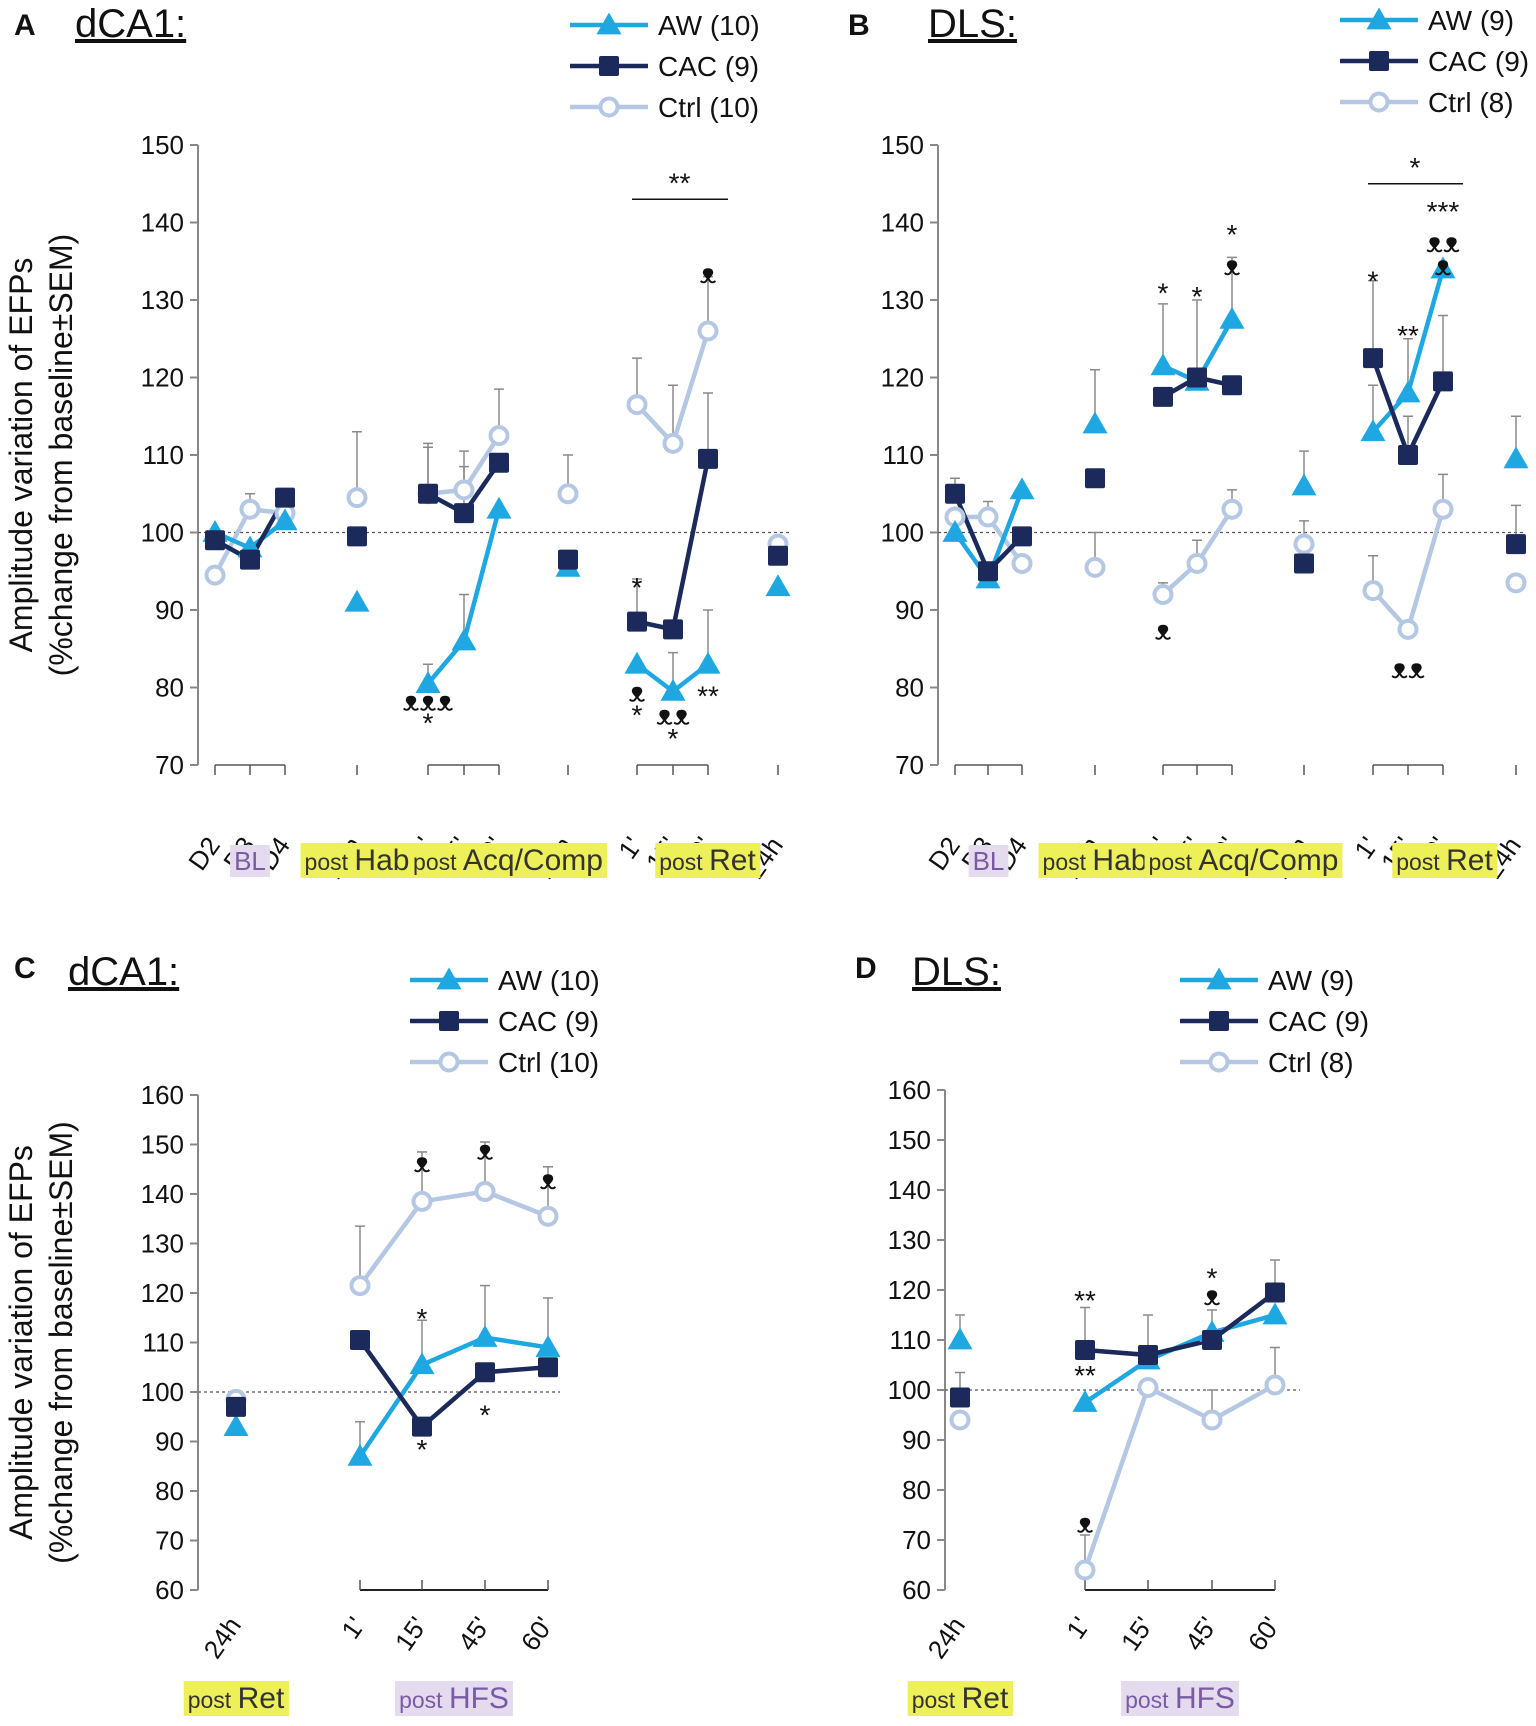  I want to click on annotation-0: ᴥᴥᴥ, so click(428, 701).